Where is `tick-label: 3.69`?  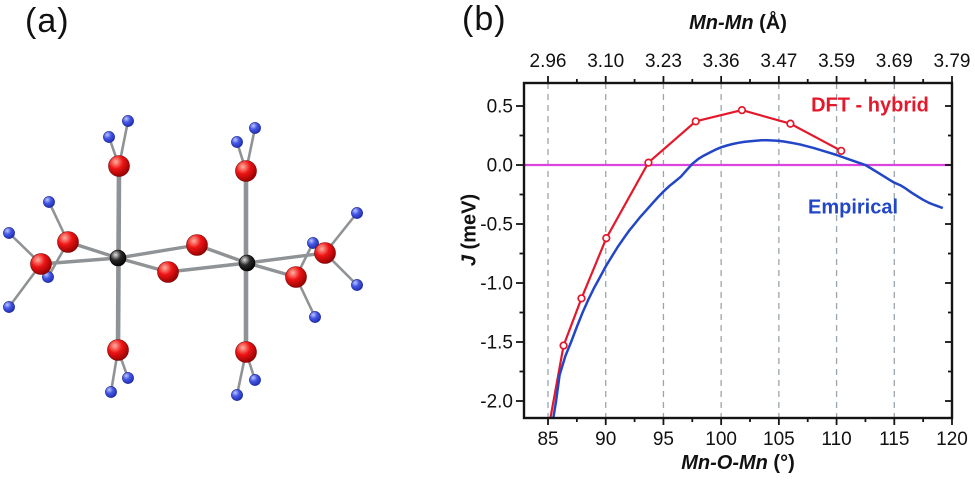
tick-label: 3.69 is located at coordinates (894, 61).